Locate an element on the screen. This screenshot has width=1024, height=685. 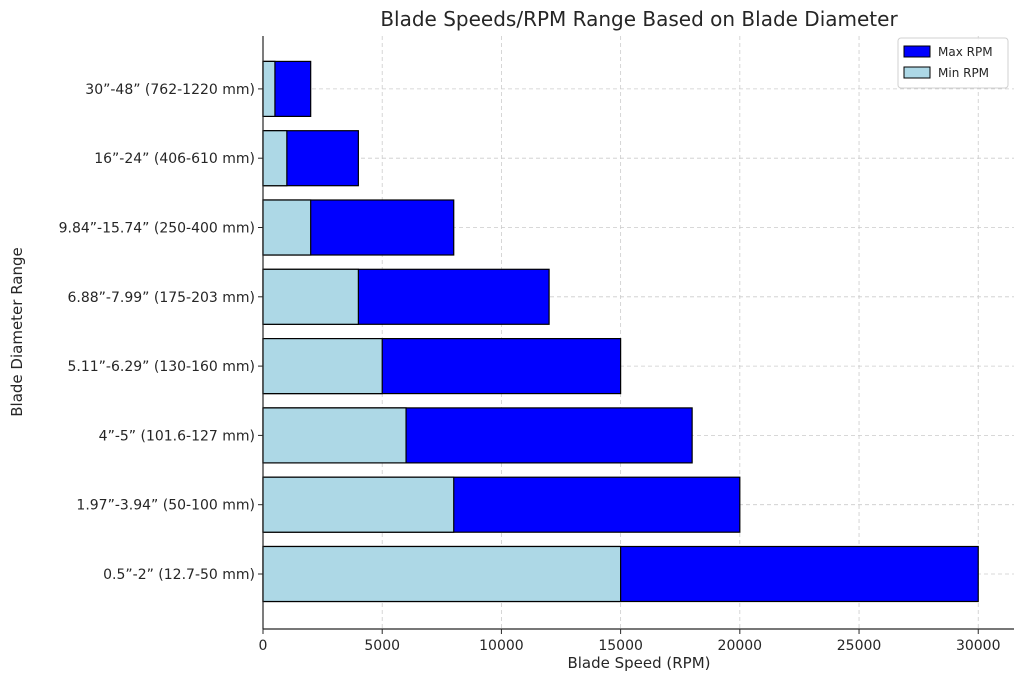
legend: Max RPM Min RPM is located at coordinates (953, 63).